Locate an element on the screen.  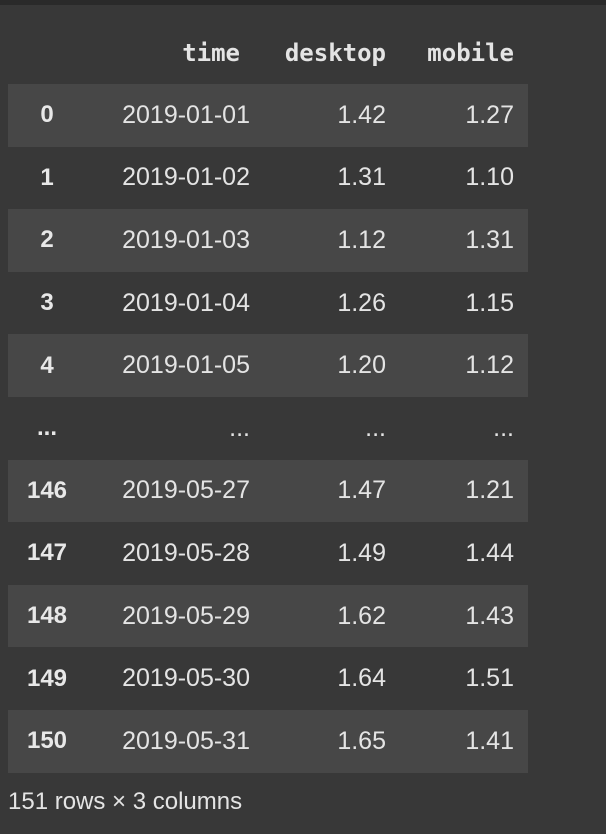
table-row: 150 2019-05-31 1.65 1.41 is located at coordinates (268, 741).